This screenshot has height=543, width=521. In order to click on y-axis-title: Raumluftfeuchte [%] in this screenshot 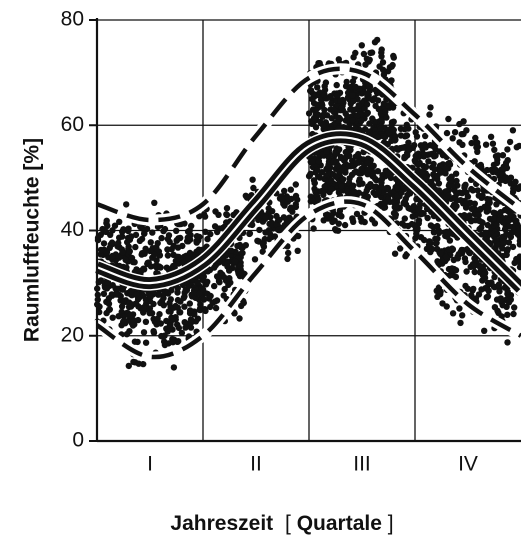, I will do `click(32, 240)`.